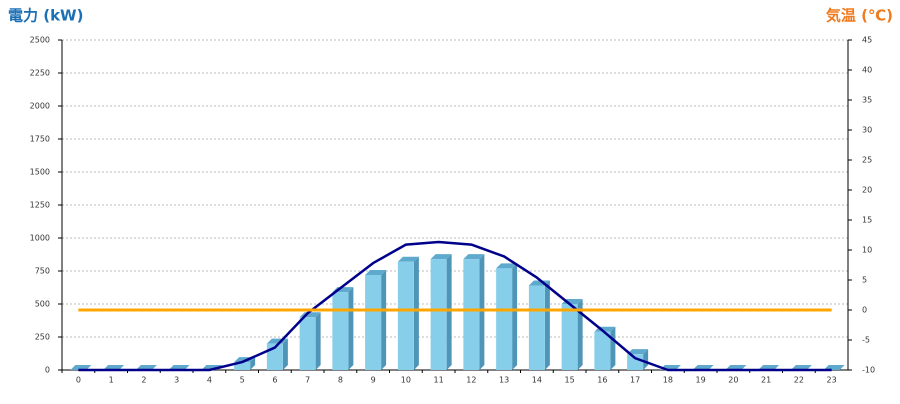  What do you see at coordinates (859, 16) in the screenshot?
I see `y2-axis-title: 気温 (℃)` at bounding box center [859, 16].